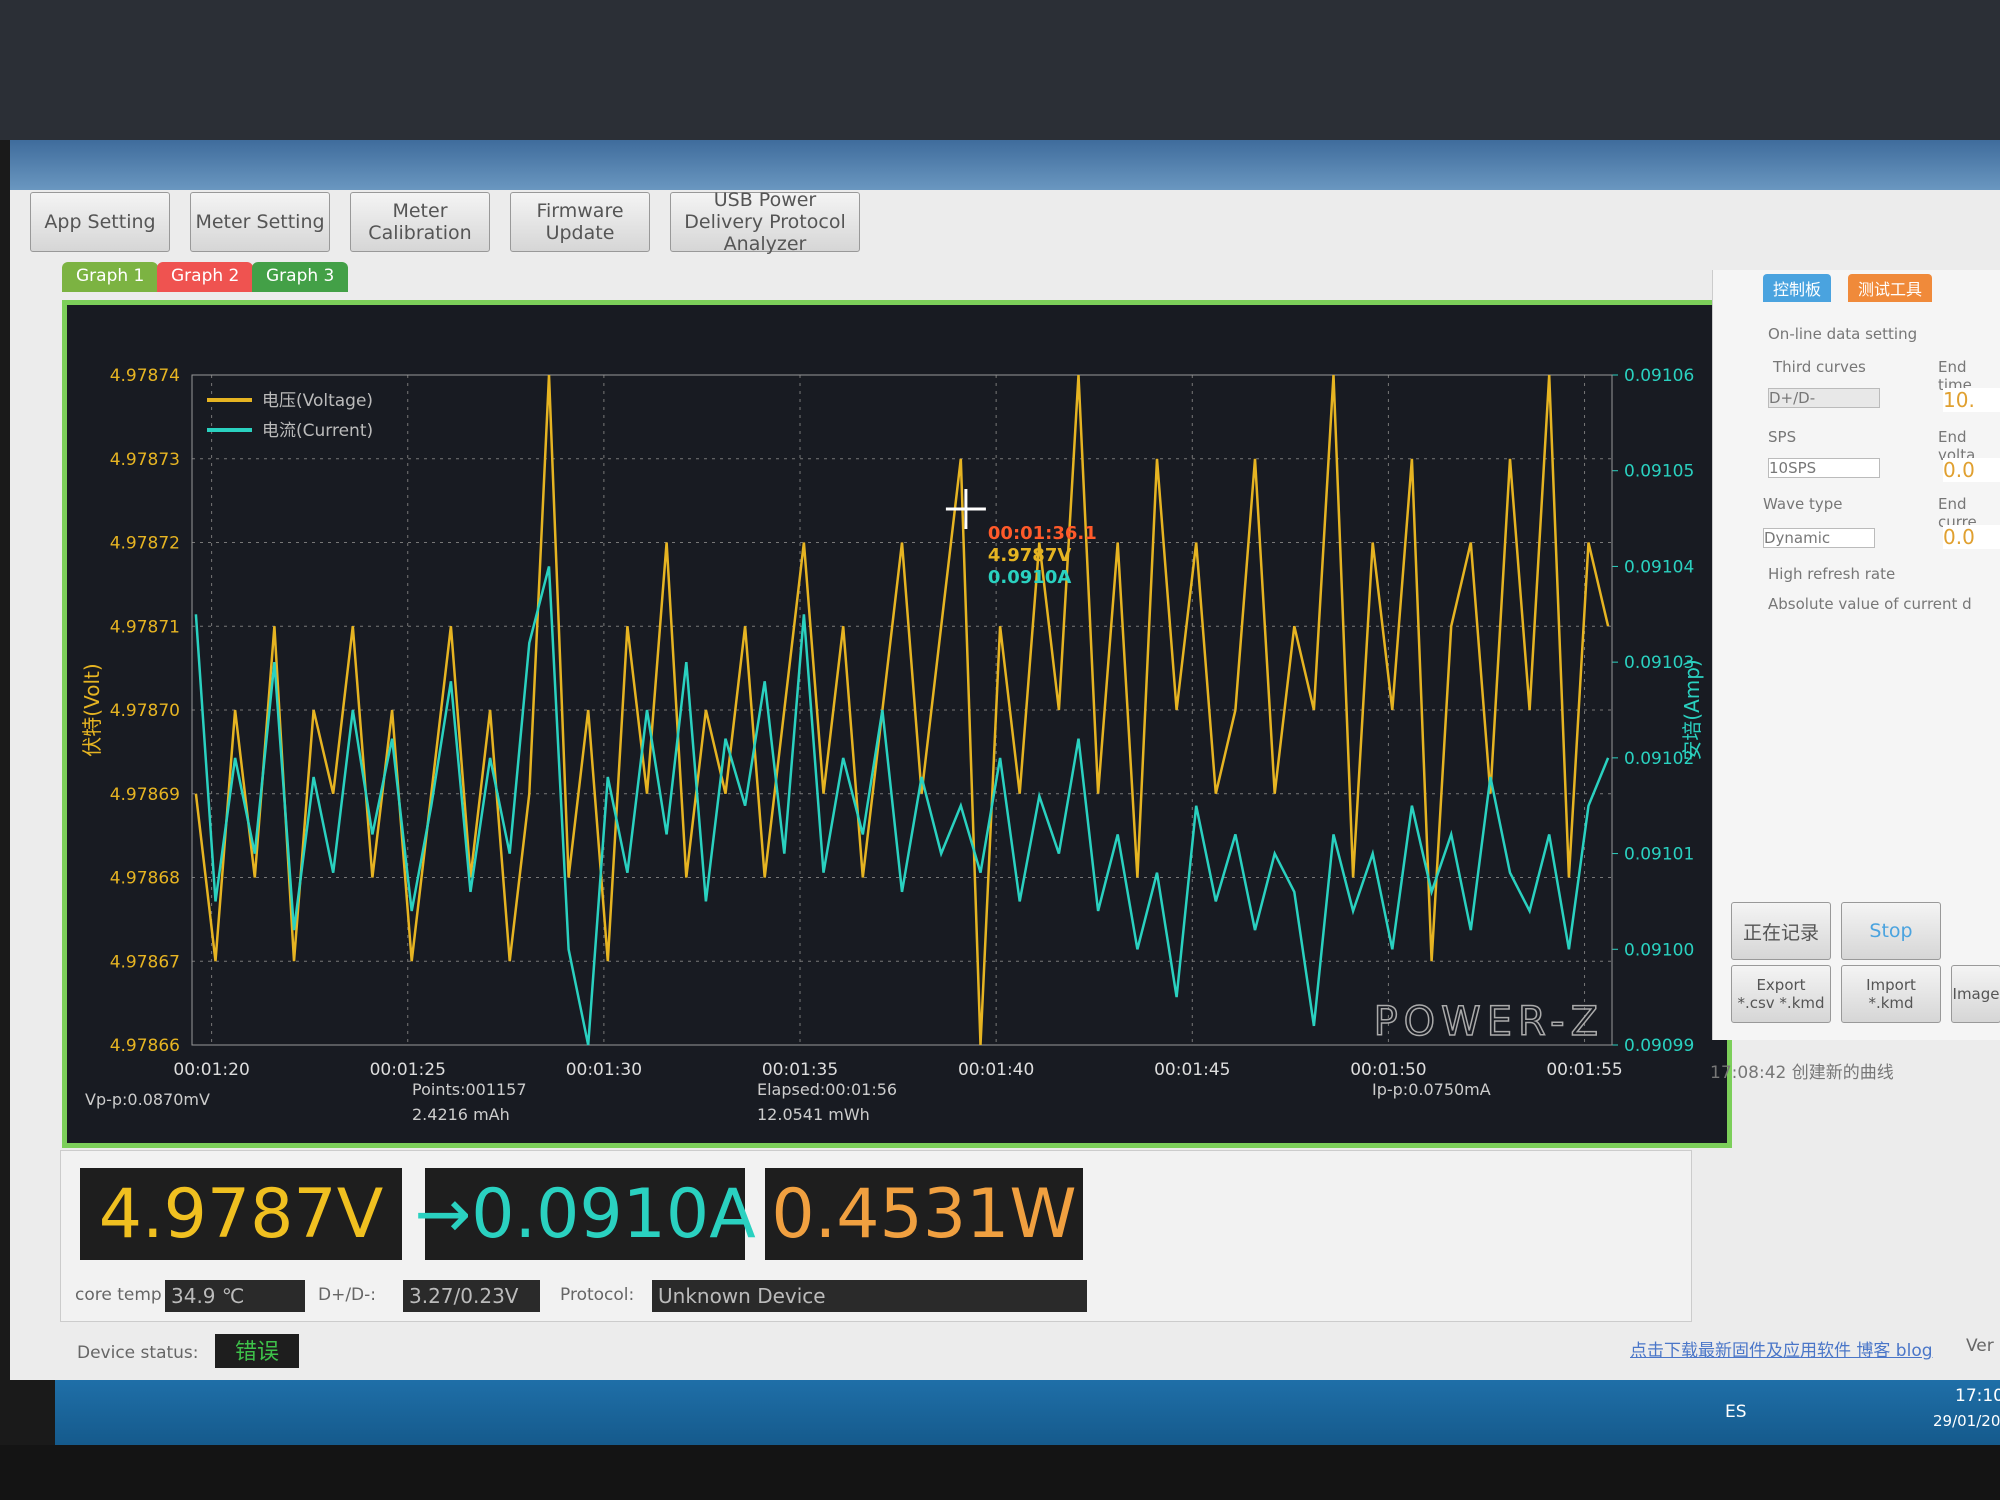  I want to click on button: 正在记录, so click(1781, 931).